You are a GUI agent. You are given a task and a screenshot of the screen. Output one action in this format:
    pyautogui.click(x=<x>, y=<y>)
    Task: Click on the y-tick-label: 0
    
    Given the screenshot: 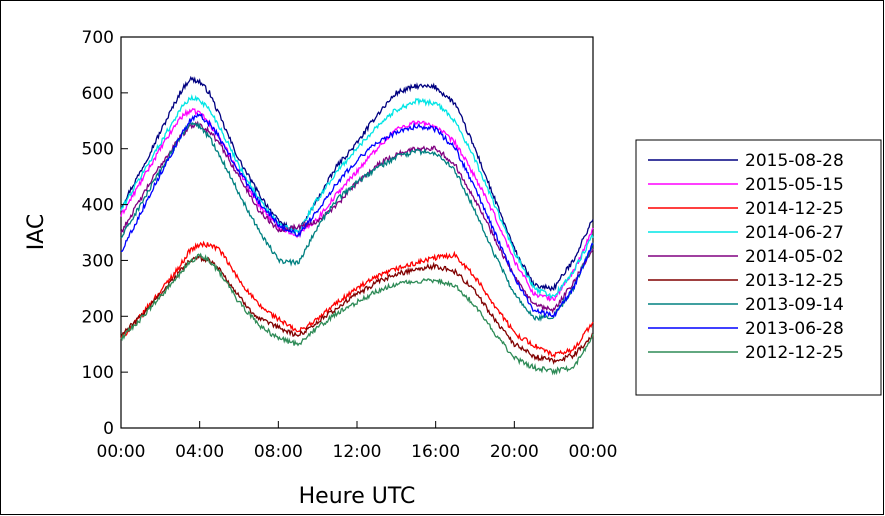 What is the action you would take?
    pyautogui.click(x=108, y=429)
    